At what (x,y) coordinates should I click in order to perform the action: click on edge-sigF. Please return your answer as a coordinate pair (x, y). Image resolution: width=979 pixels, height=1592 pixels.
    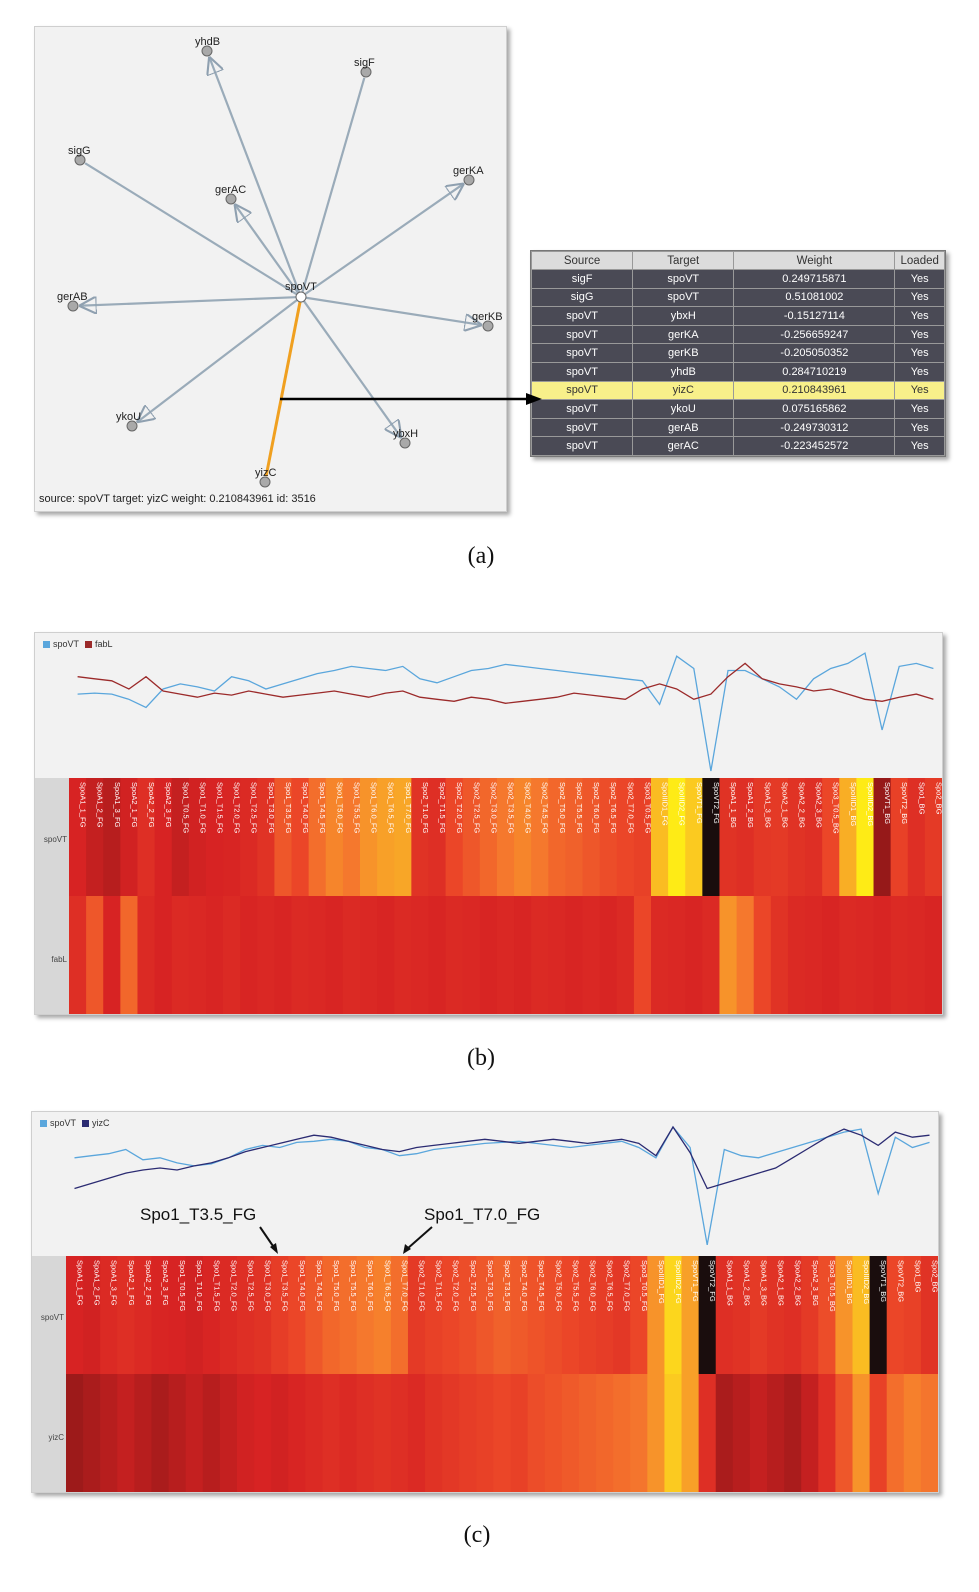
    Looking at the image, I should click on (333, 185).